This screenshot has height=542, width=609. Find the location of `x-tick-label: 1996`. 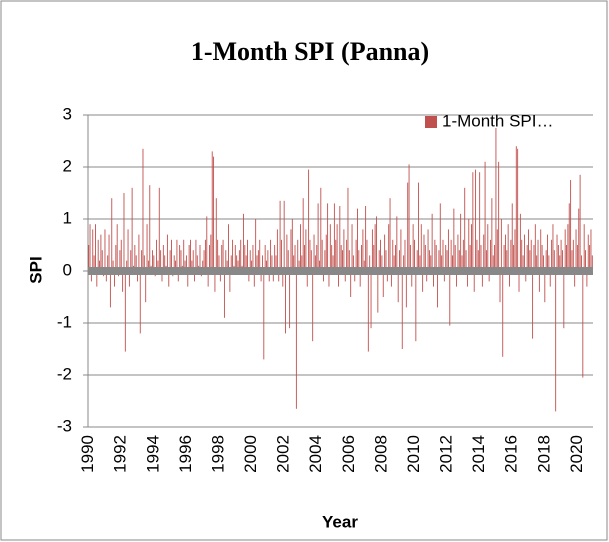

x-tick-label: 1996 is located at coordinates (185, 454).